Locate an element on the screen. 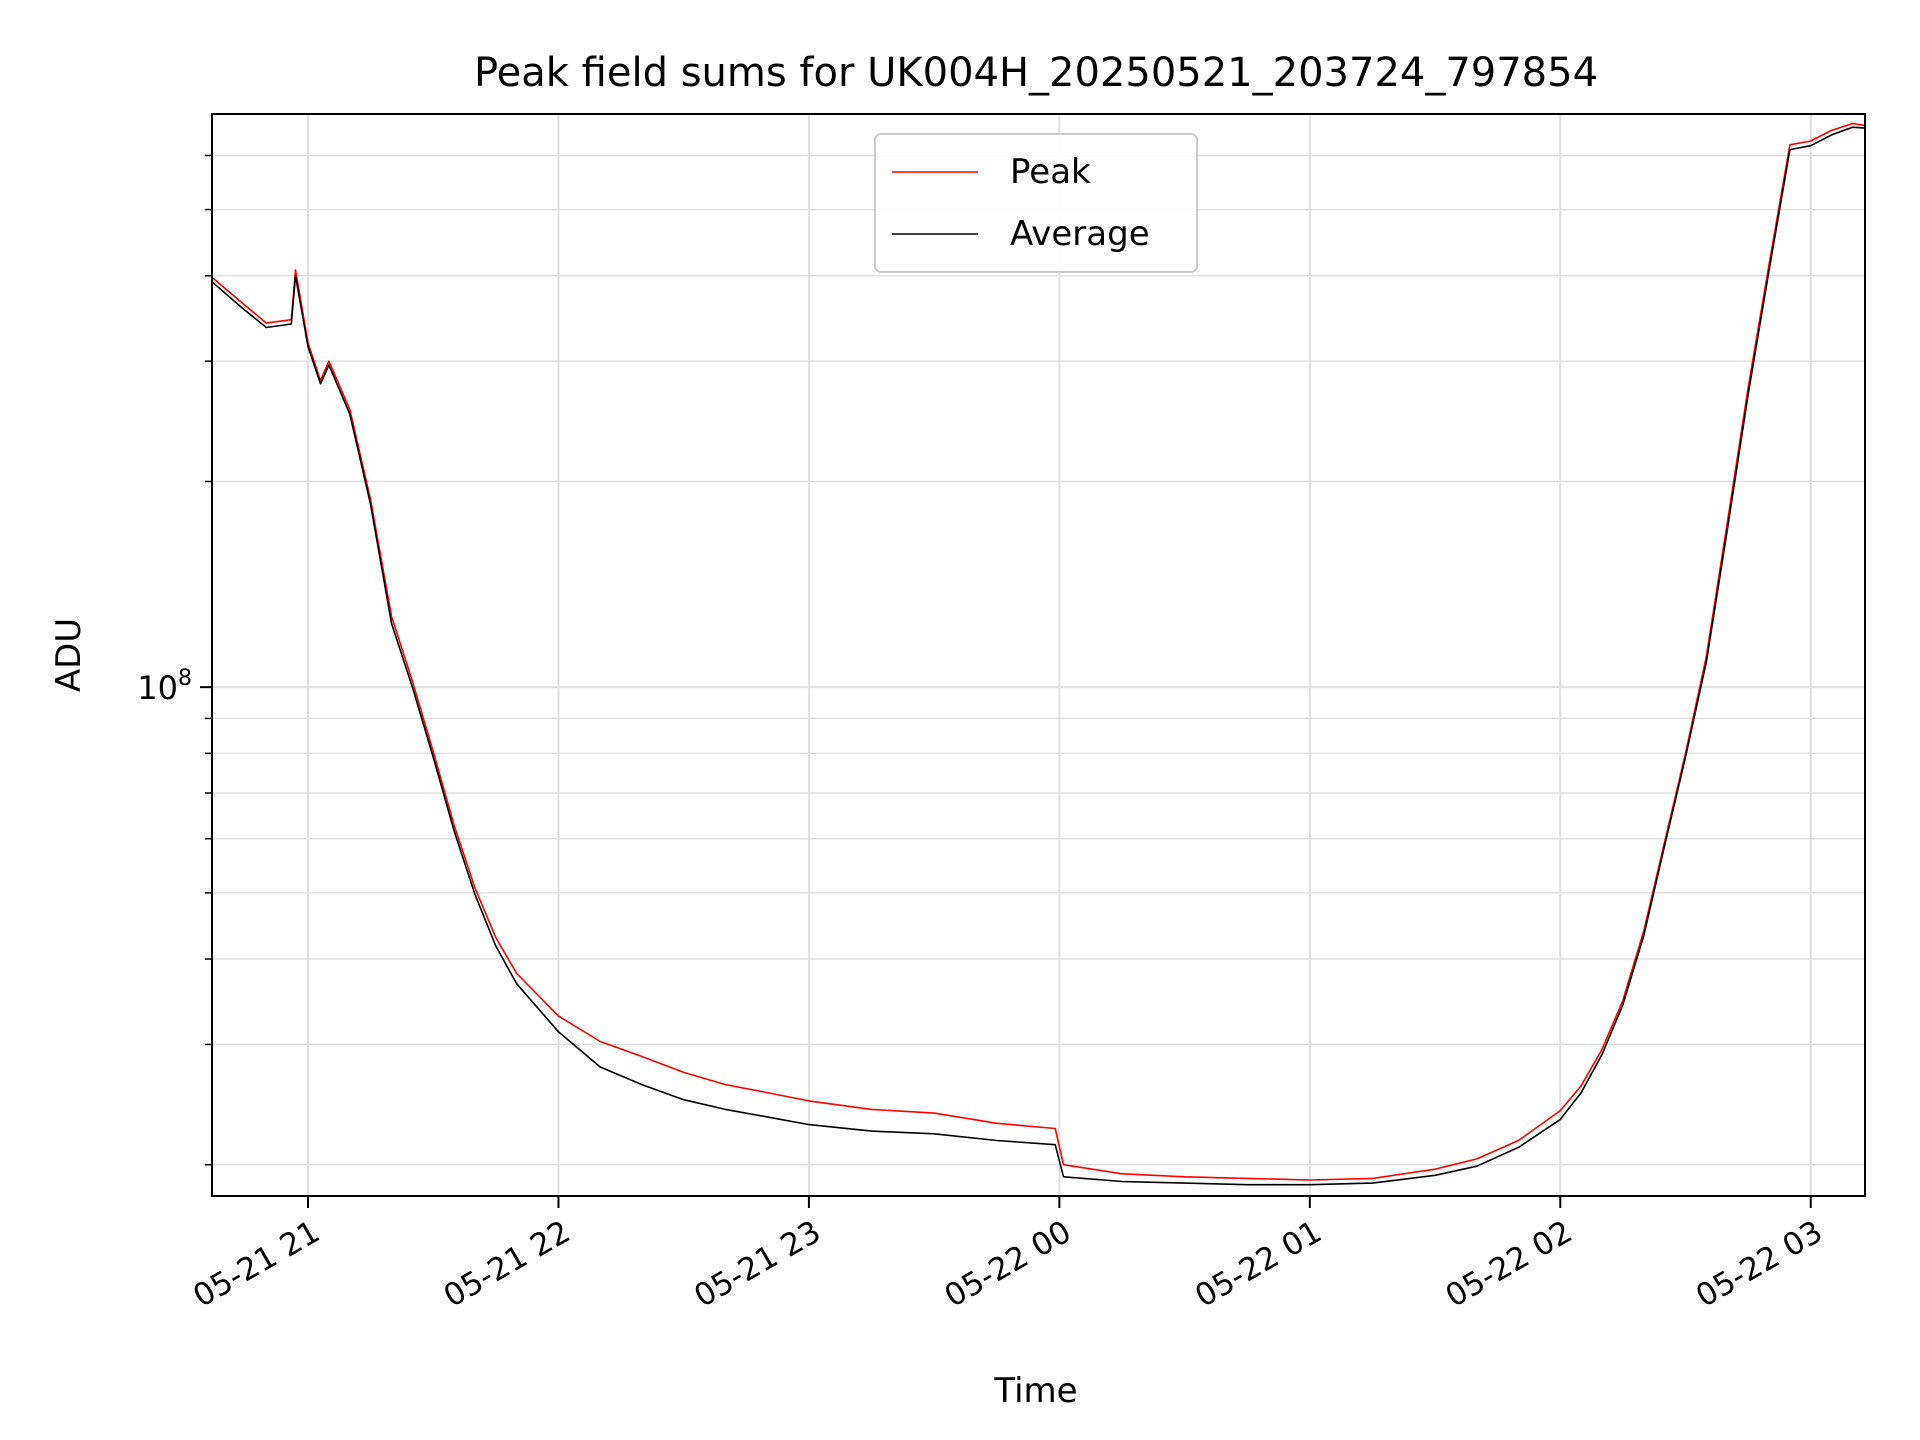  legend: Peak Average is located at coordinates (1036, 203).